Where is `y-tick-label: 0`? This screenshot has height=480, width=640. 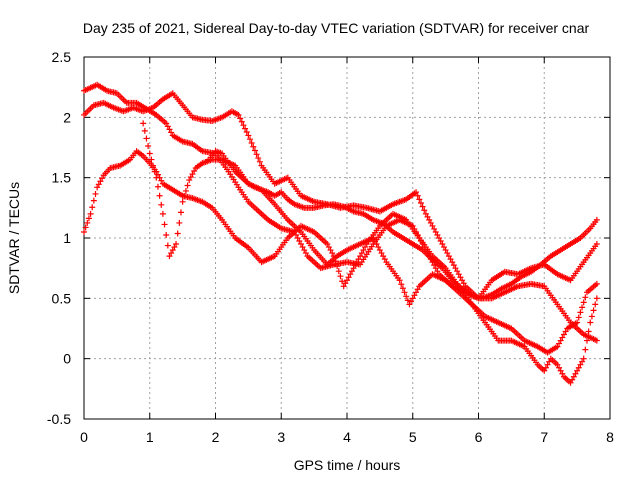 y-tick-label: 0 is located at coordinates (67, 359).